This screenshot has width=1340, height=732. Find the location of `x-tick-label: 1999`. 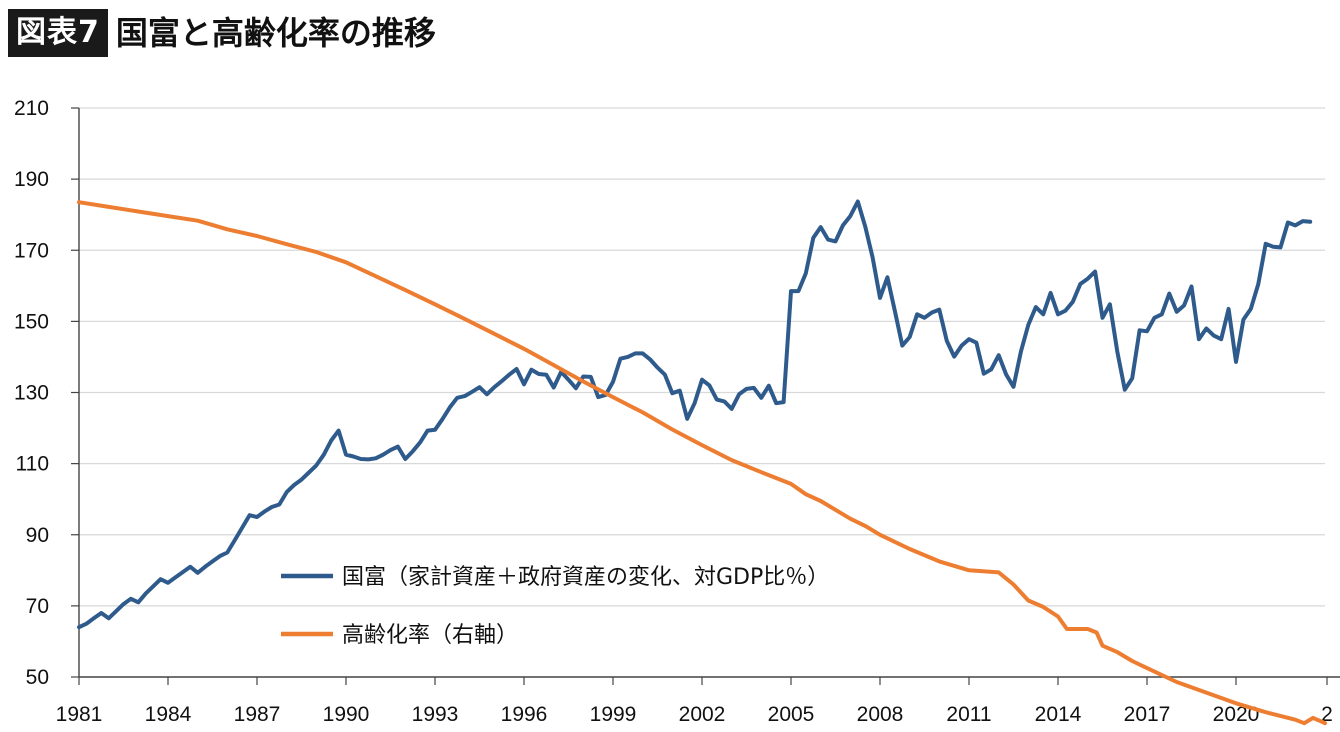

x-tick-label: 1999 is located at coordinates (613, 714).